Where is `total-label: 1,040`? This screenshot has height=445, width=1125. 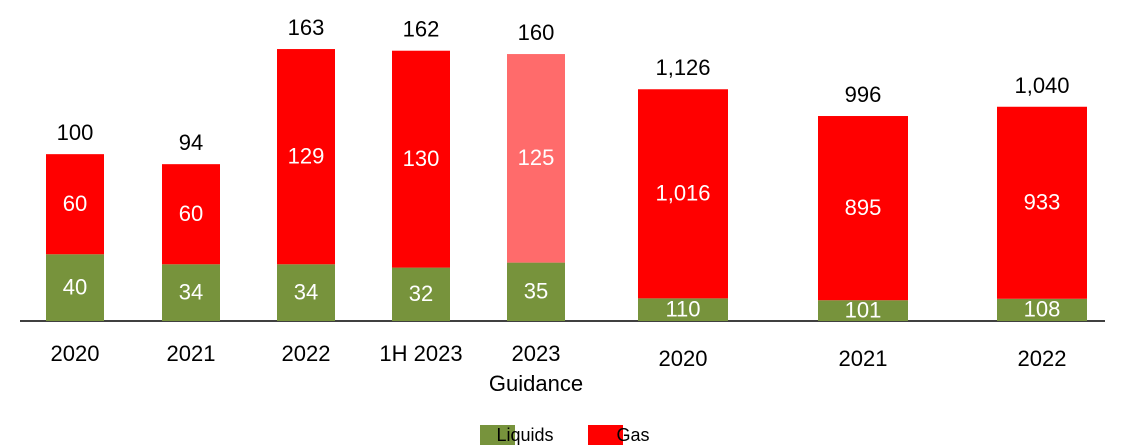
total-label: 1,040 is located at coordinates (1041, 85).